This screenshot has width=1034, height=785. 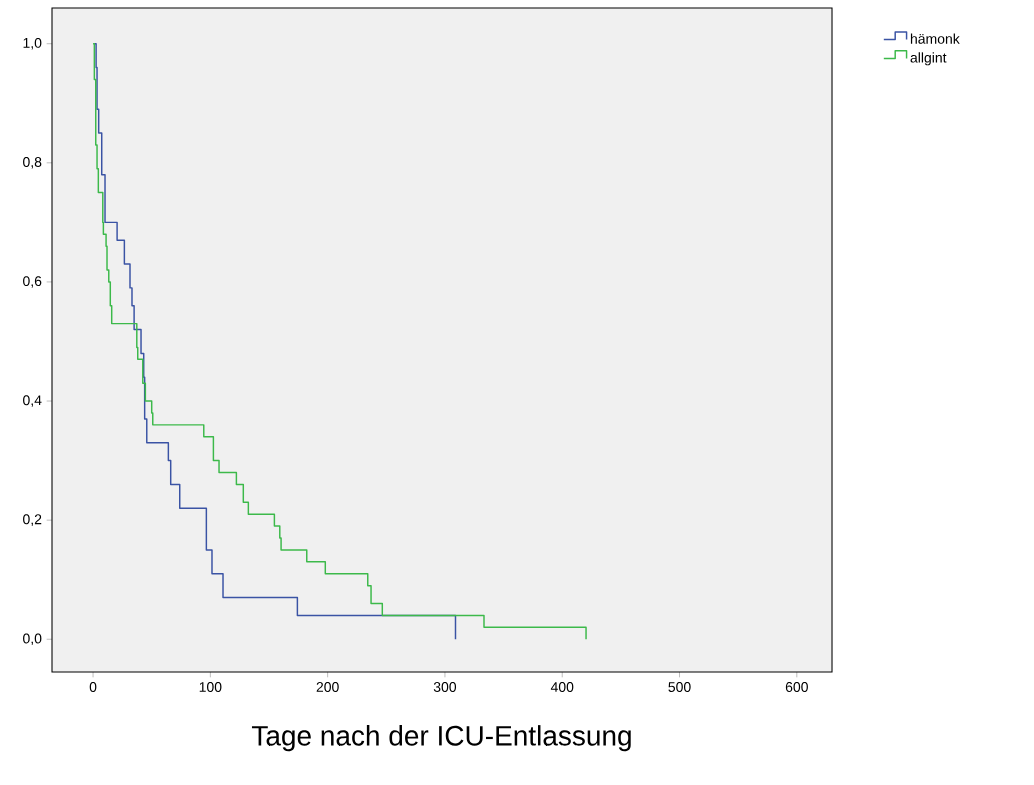 I want to click on legend-label: allgint, so click(x=928, y=59).